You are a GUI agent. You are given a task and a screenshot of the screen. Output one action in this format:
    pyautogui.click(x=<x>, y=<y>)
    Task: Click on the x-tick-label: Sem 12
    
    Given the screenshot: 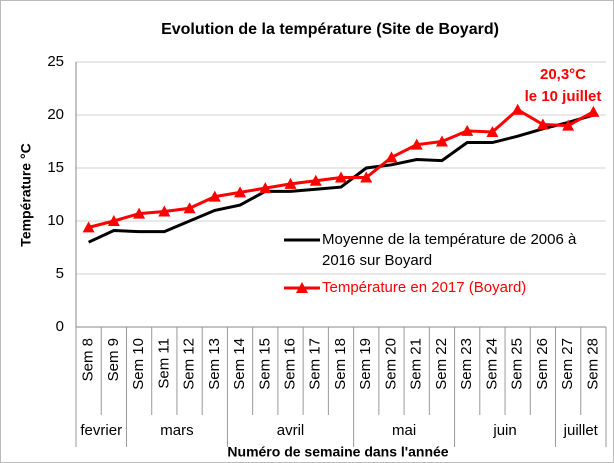 What is the action you would take?
    pyautogui.click(x=189, y=364)
    